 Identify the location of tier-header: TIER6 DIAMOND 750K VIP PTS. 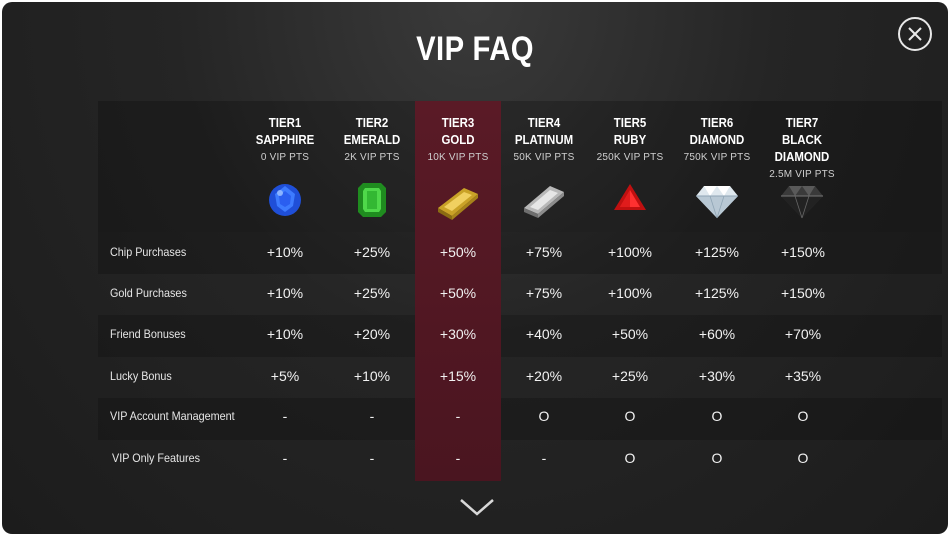
(717, 138).